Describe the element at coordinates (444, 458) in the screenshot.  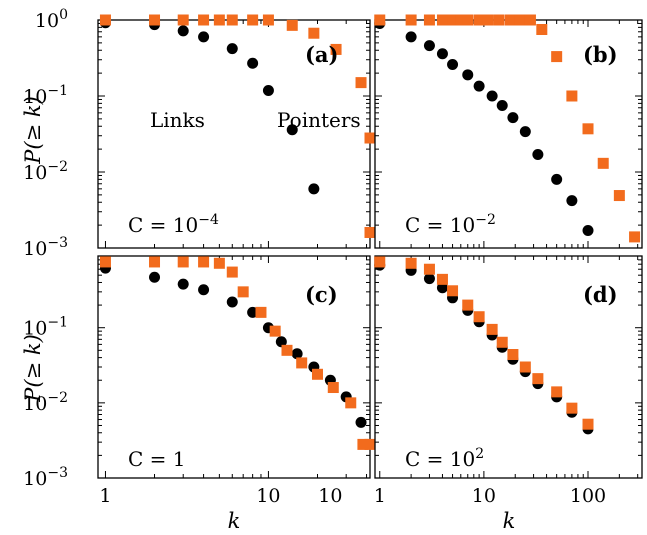
I see `c-value-label: C = 102` at that location.